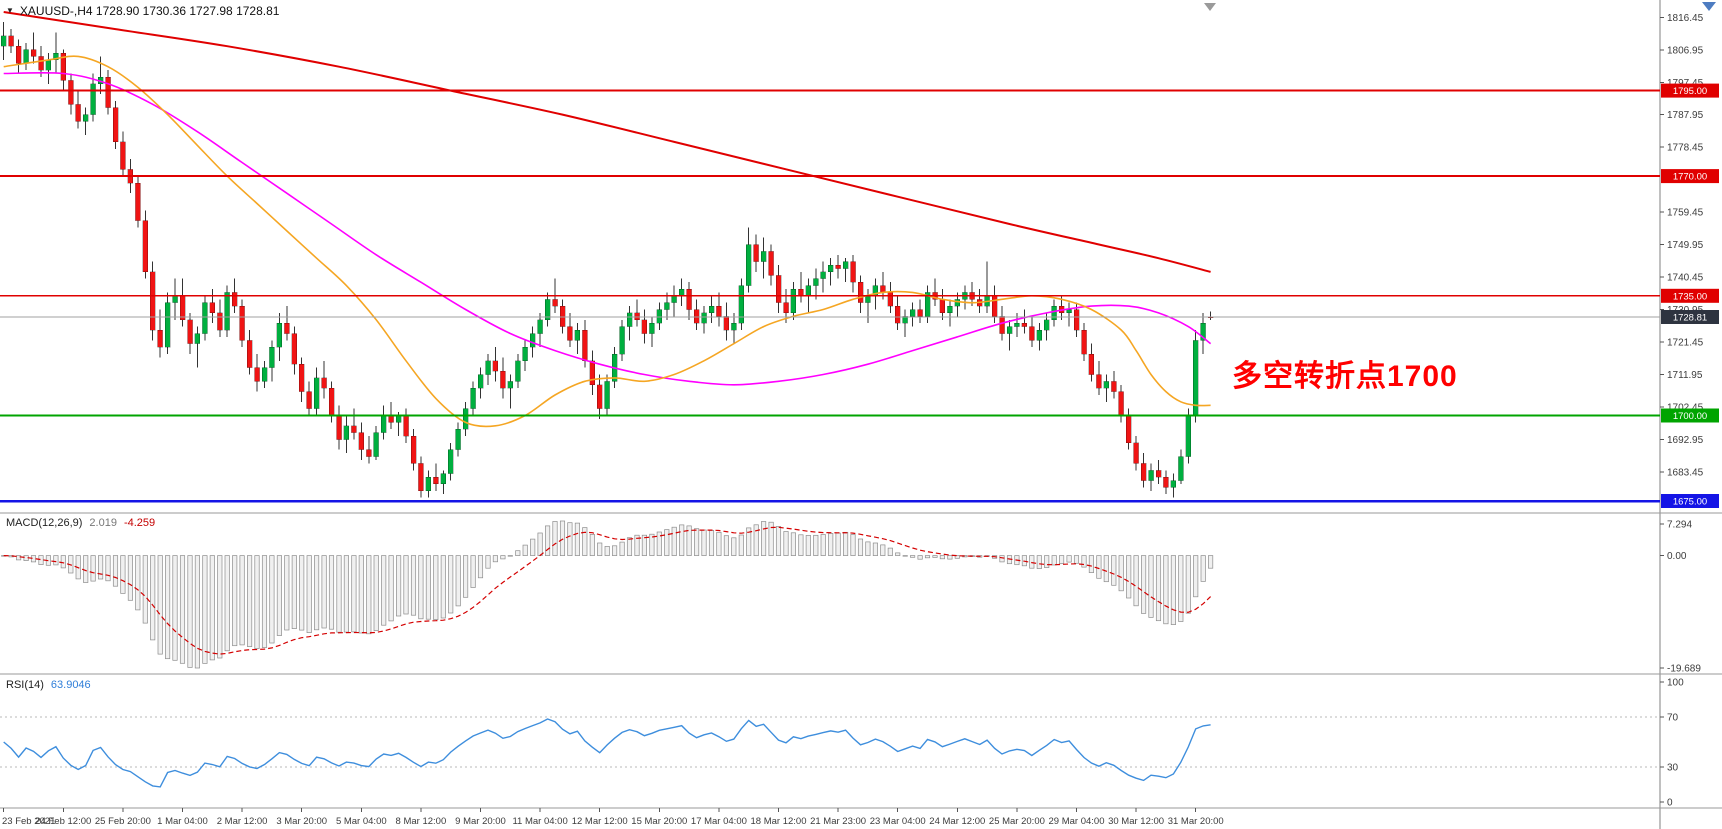 The height and width of the screenshot is (829, 1722). What do you see at coordinates (242, 821) in the screenshot?
I see `time-tick-label: 2 Mar 12:00` at bounding box center [242, 821].